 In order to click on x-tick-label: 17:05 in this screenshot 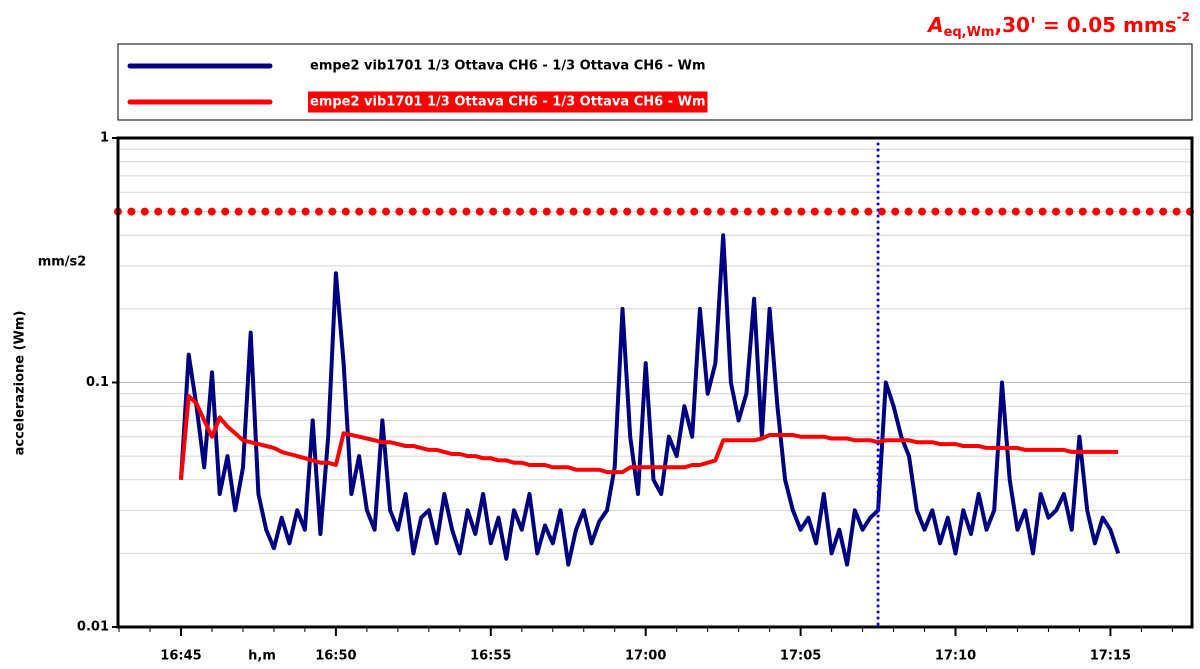, I will do `click(800, 656)`.